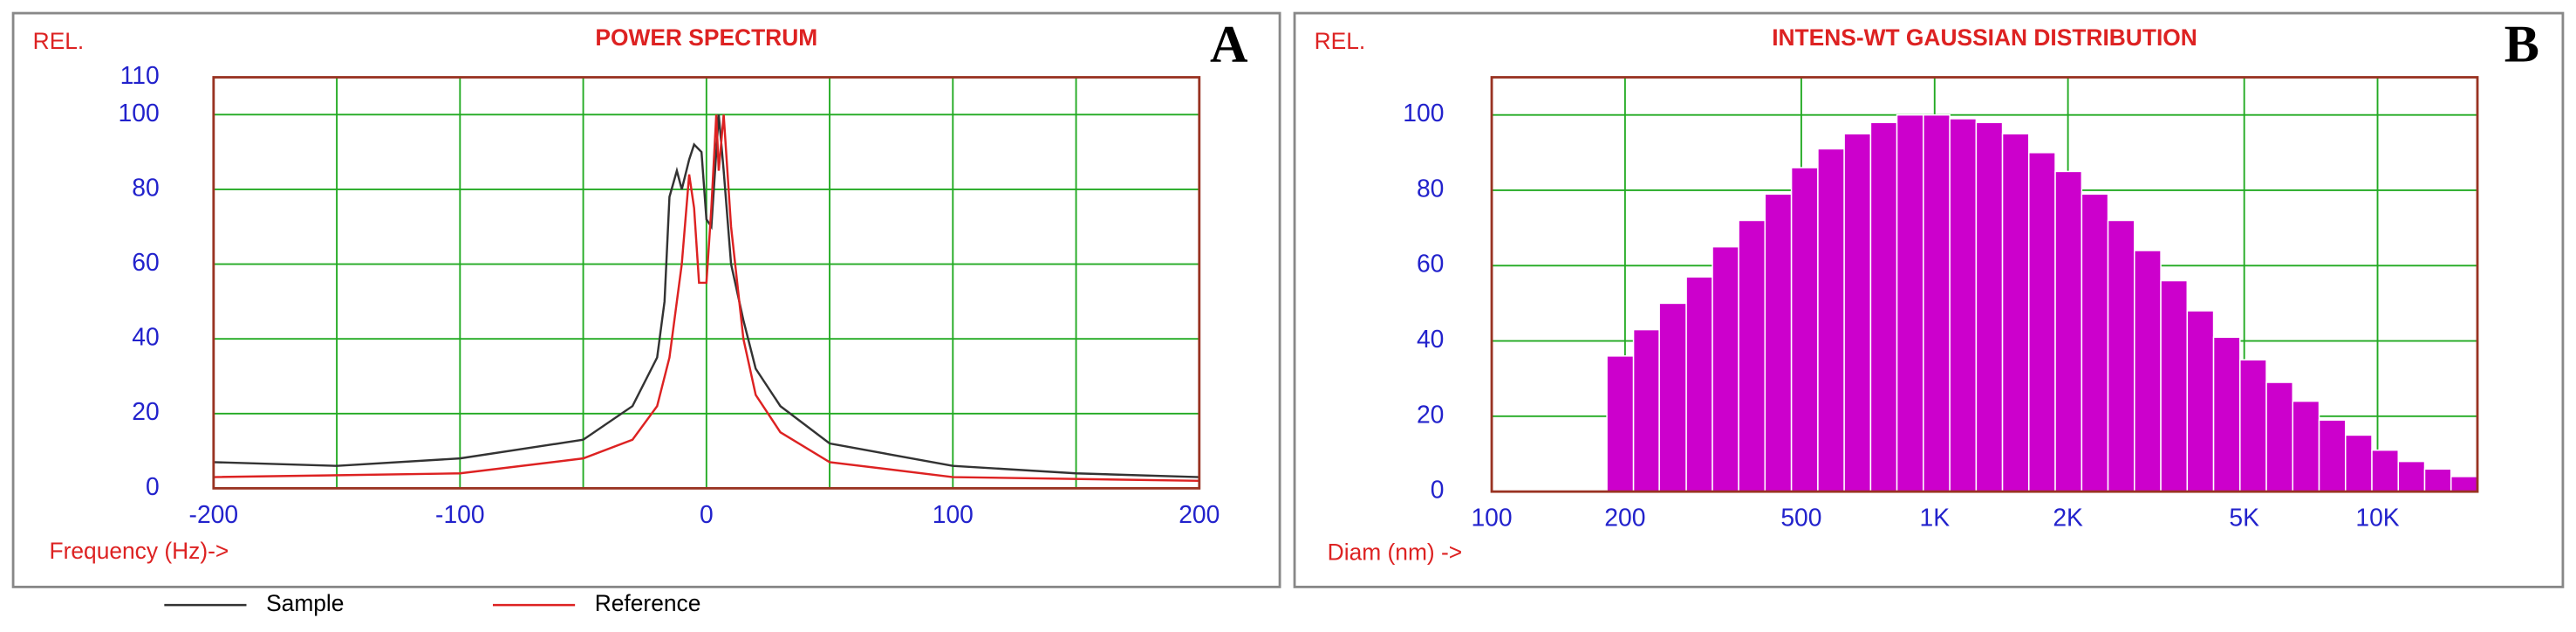 Image resolution: width=2576 pixels, height=632 pixels. Describe the element at coordinates (214, 514) in the screenshot. I see `x-tick-label: -200` at that location.